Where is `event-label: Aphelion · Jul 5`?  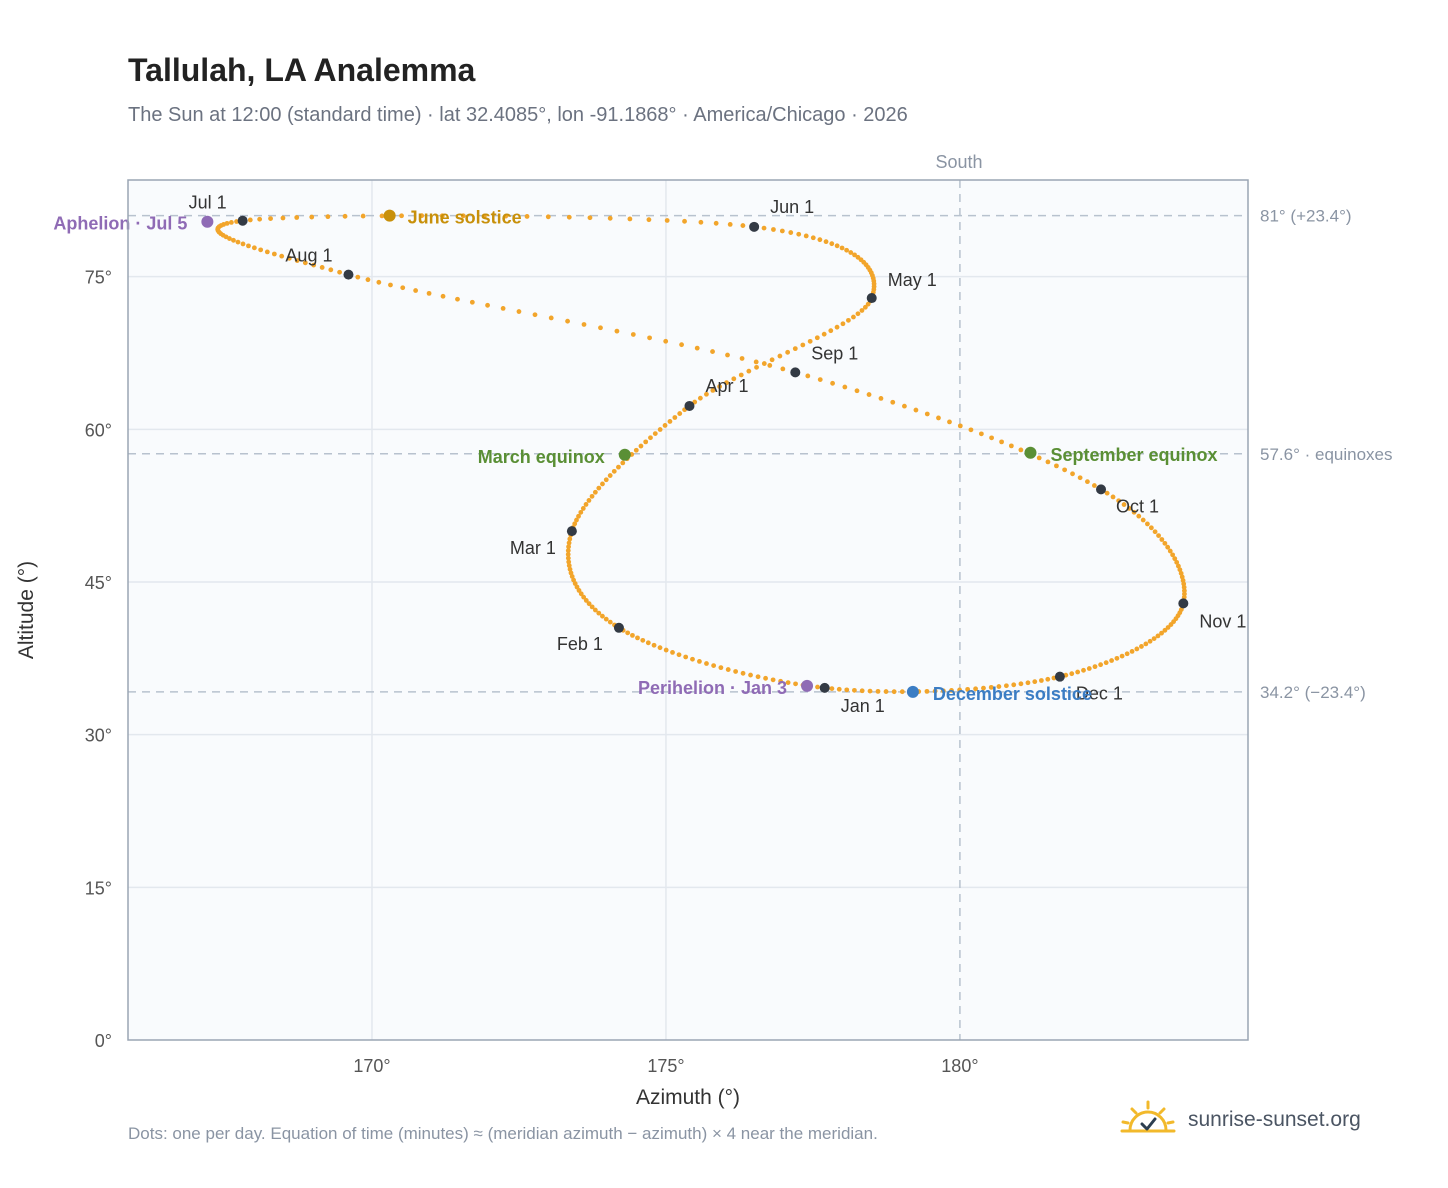
event-label: Aphelion · Jul 5 is located at coordinates (120, 224).